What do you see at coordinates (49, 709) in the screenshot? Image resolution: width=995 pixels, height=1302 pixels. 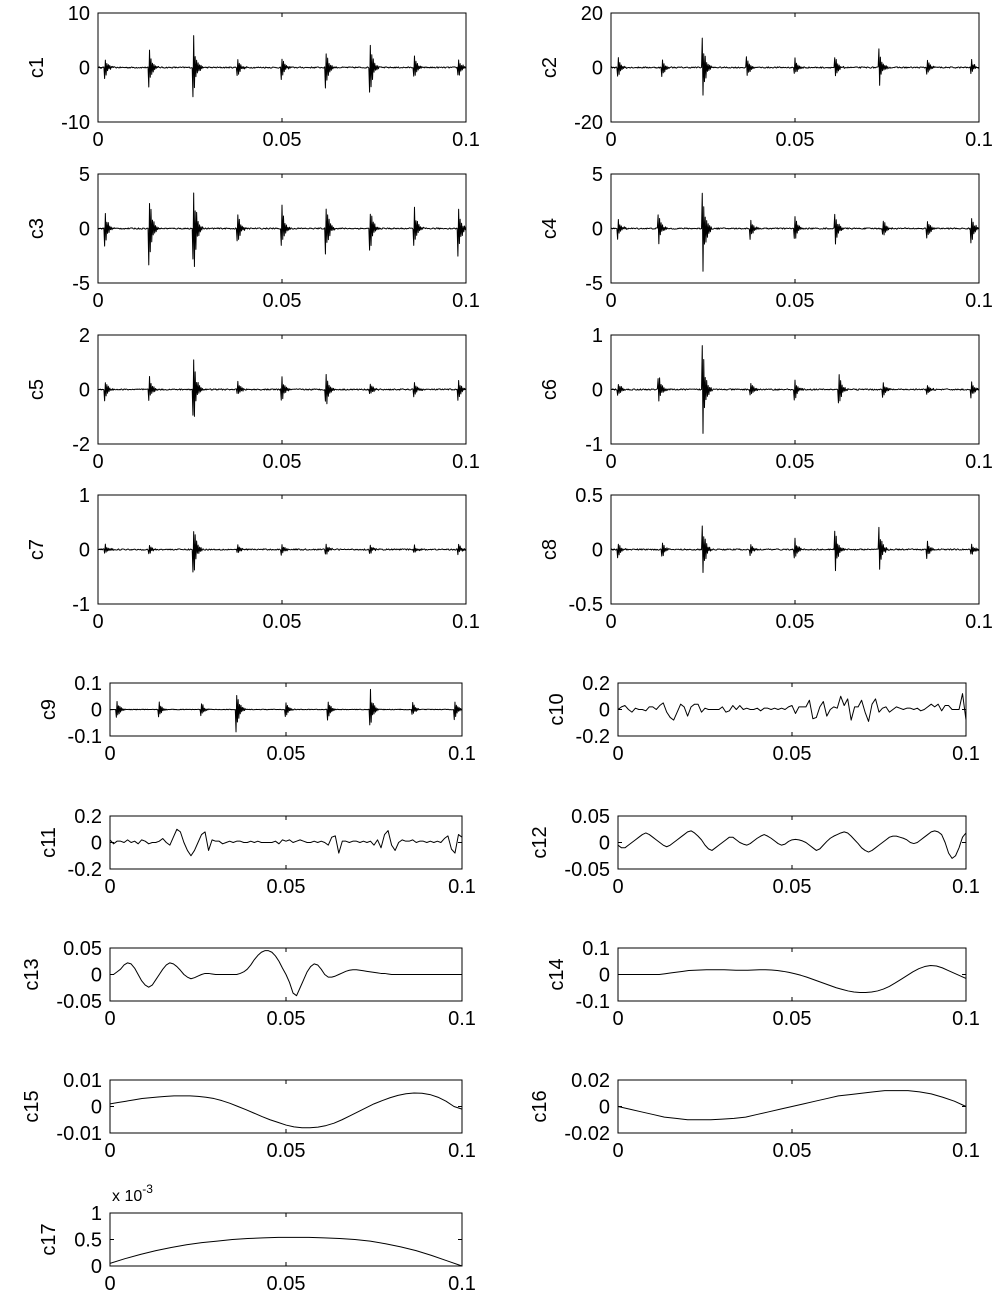 I see `y-axis-label: c9` at bounding box center [49, 709].